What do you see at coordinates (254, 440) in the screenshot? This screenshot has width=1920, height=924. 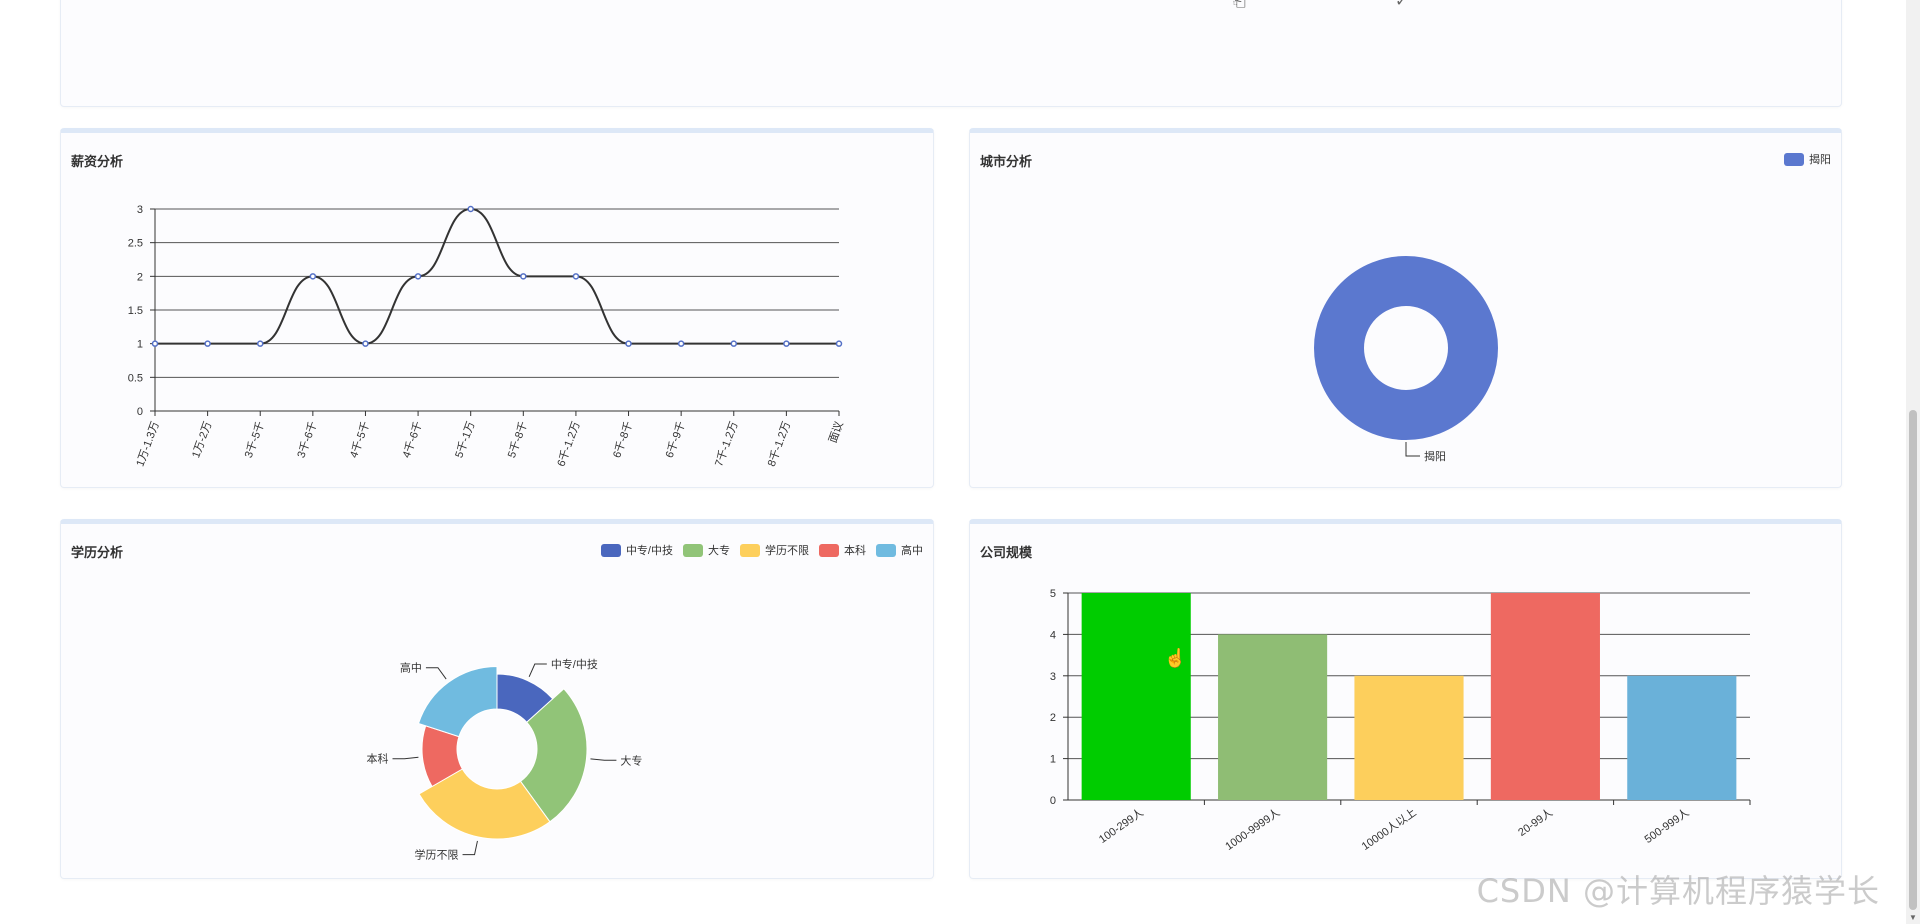 I see `x-tick-label: 3千-5千` at bounding box center [254, 440].